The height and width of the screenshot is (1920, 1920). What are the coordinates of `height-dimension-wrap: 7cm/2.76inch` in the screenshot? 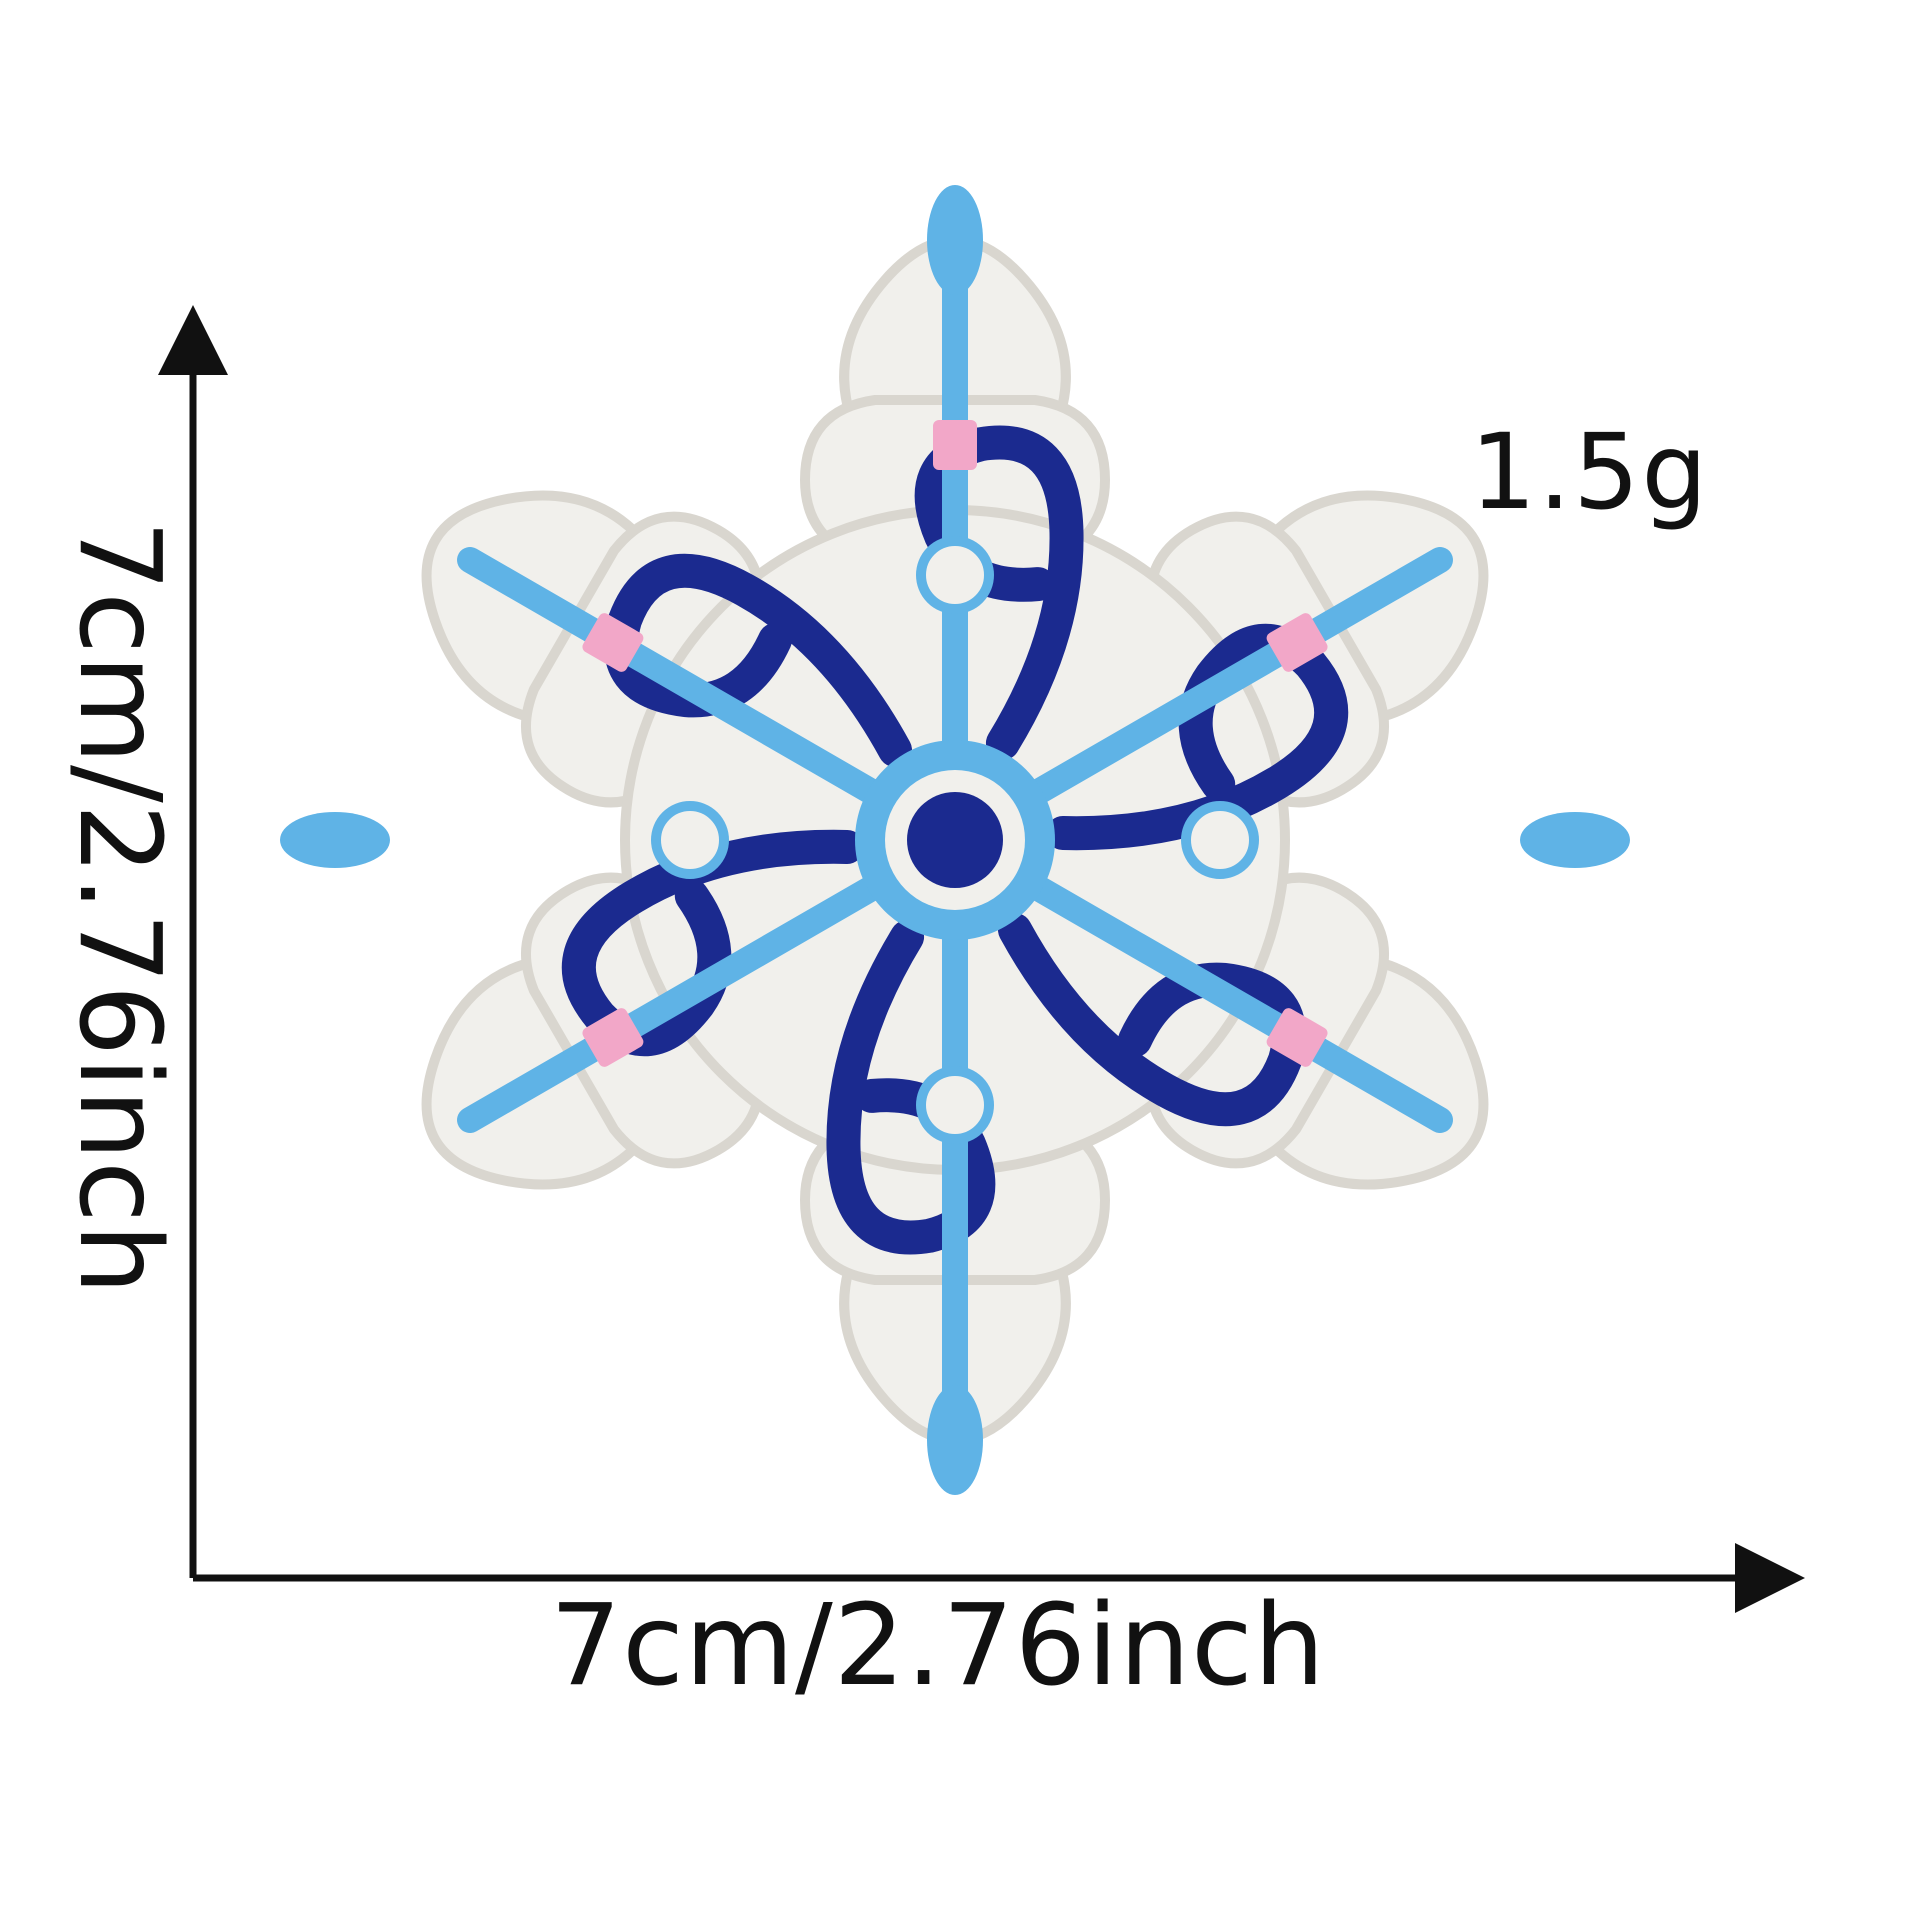 It's located at (119, 930).